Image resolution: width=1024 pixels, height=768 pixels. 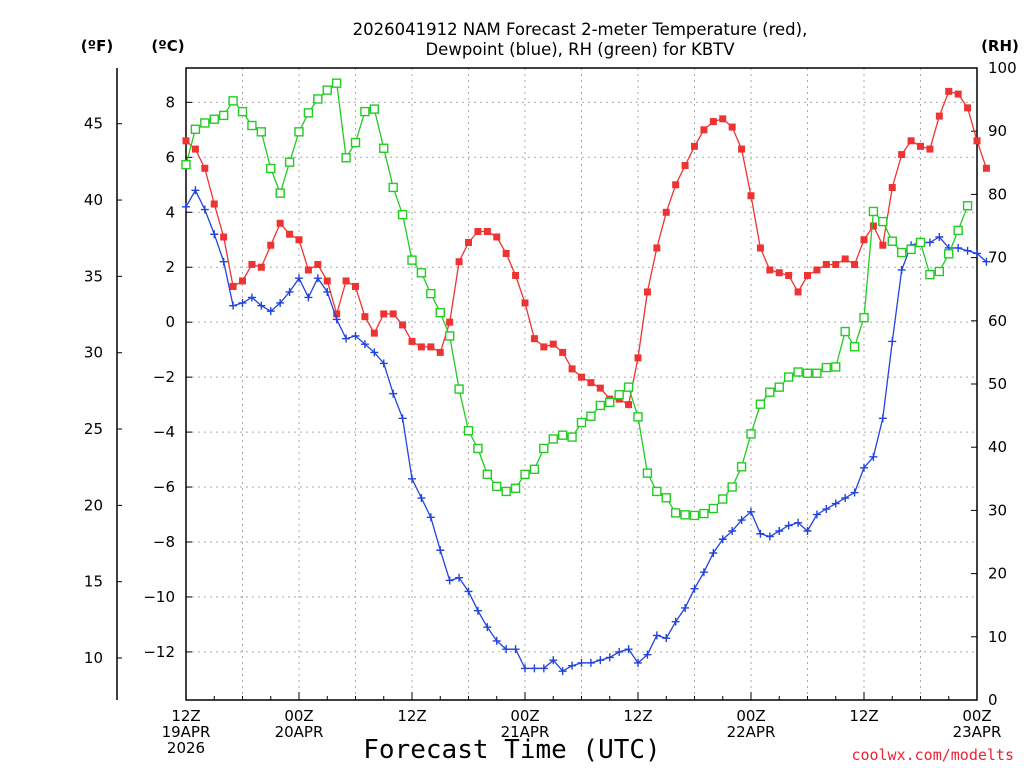 What do you see at coordinates (1002, 68) in the screenshot?
I see `rh-tick-label: 100` at bounding box center [1002, 68].